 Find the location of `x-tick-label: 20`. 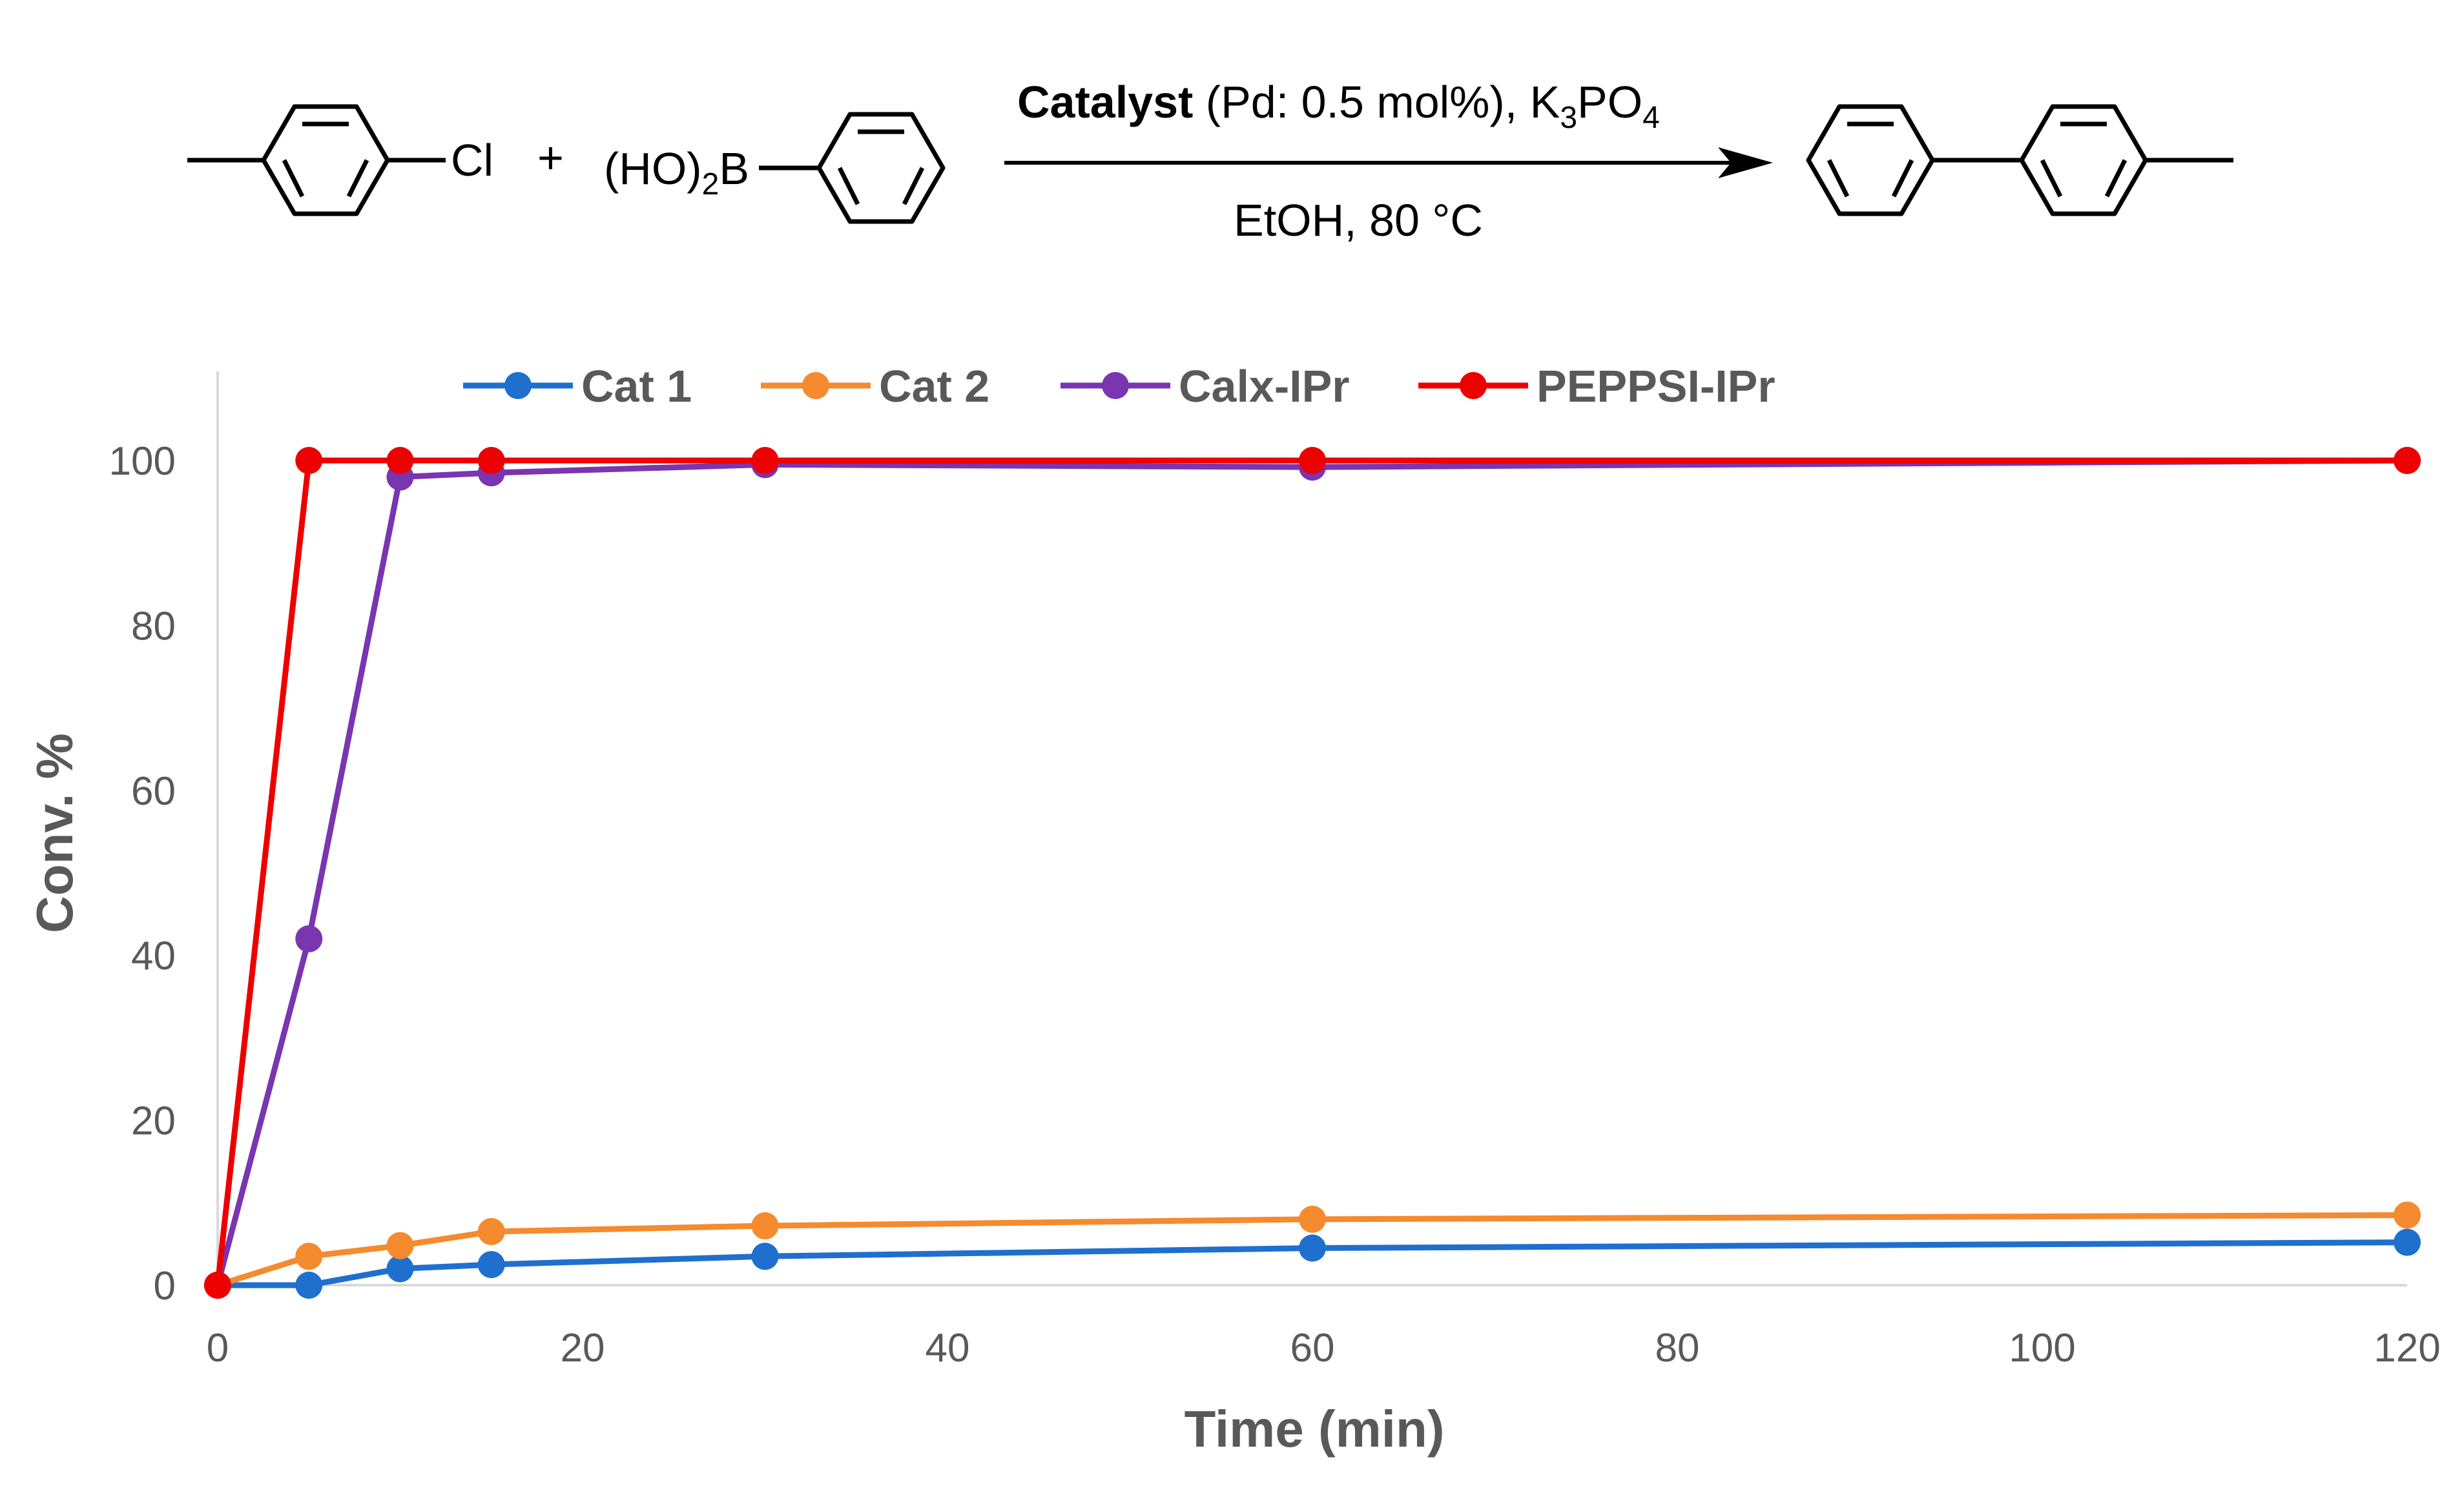

x-tick-label: 20 is located at coordinates (583, 1348).